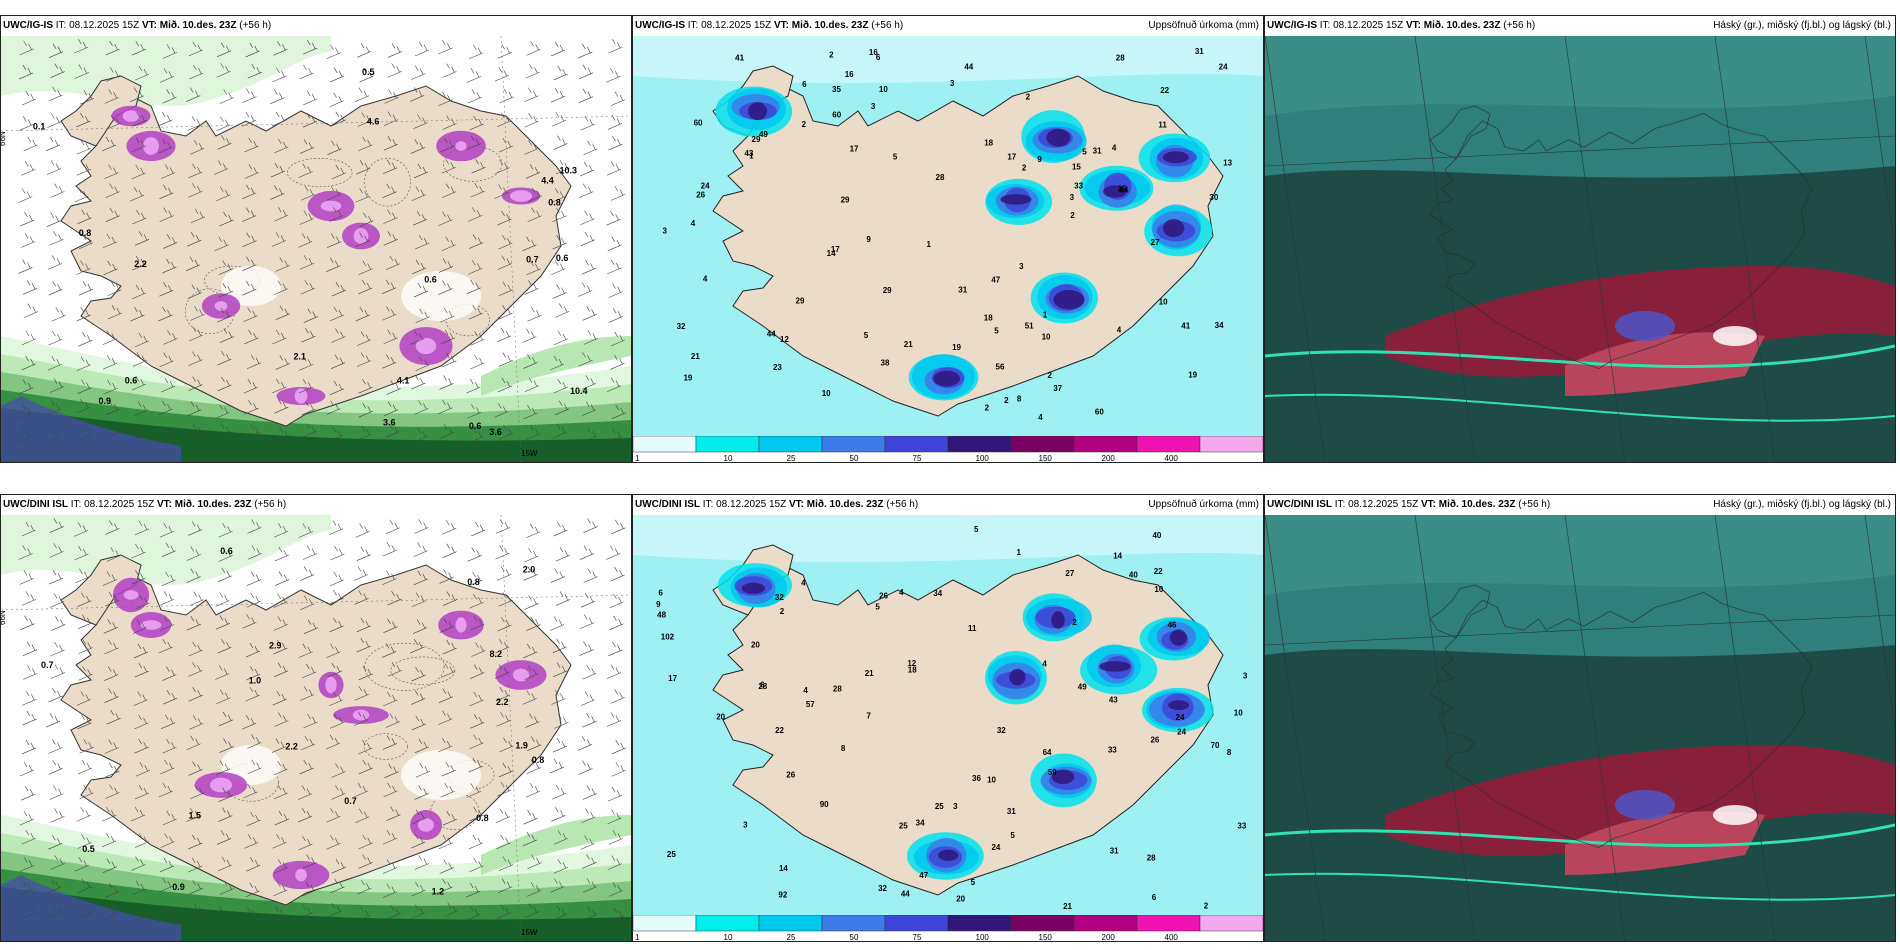 This screenshot has width=1900, height=950. I want to click on precip-value-label: 2, so click(804, 124).